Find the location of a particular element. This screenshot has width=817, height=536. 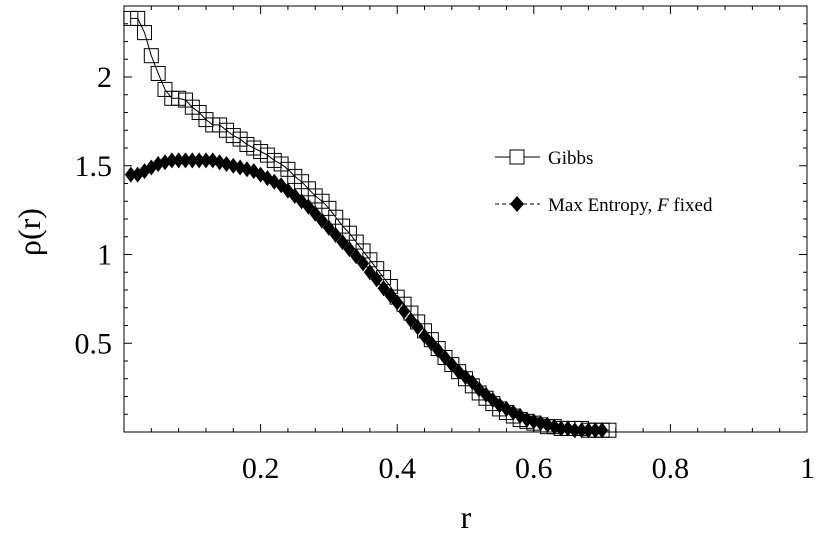

legend: Gibbs Max Entropy, F fixed is located at coordinates (604, 182).